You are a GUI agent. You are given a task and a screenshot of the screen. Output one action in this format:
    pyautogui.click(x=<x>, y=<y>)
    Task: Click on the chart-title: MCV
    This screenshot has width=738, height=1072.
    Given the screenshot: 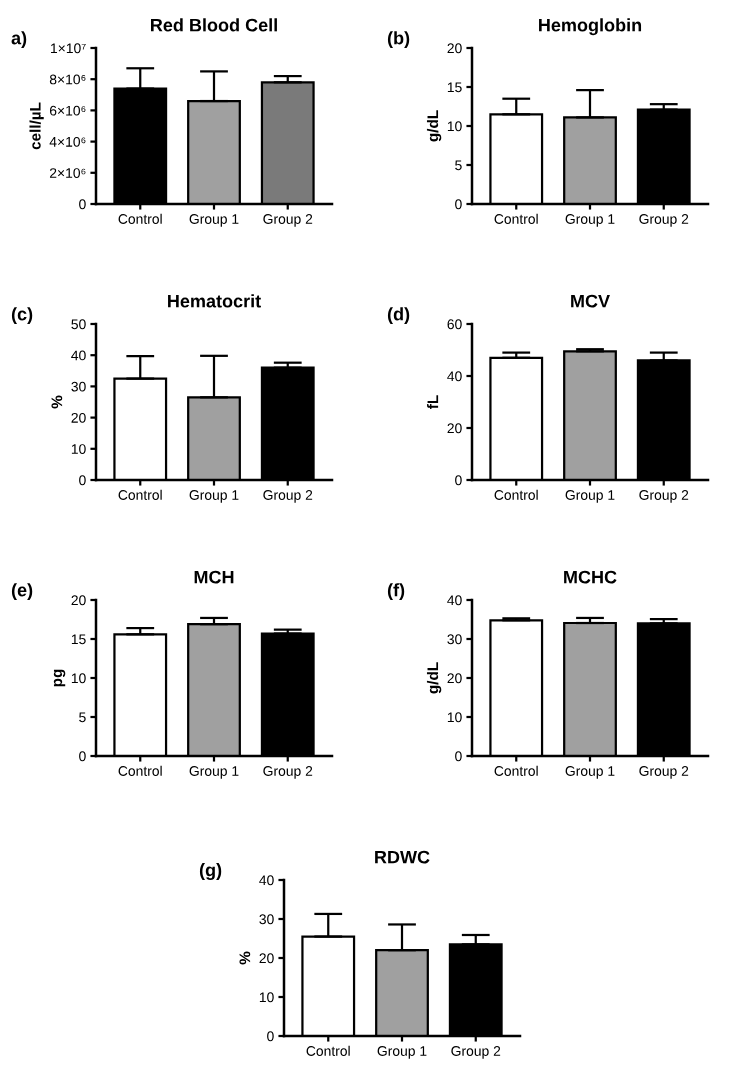 What is the action you would take?
    pyautogui.click(x=590, y=301)
    